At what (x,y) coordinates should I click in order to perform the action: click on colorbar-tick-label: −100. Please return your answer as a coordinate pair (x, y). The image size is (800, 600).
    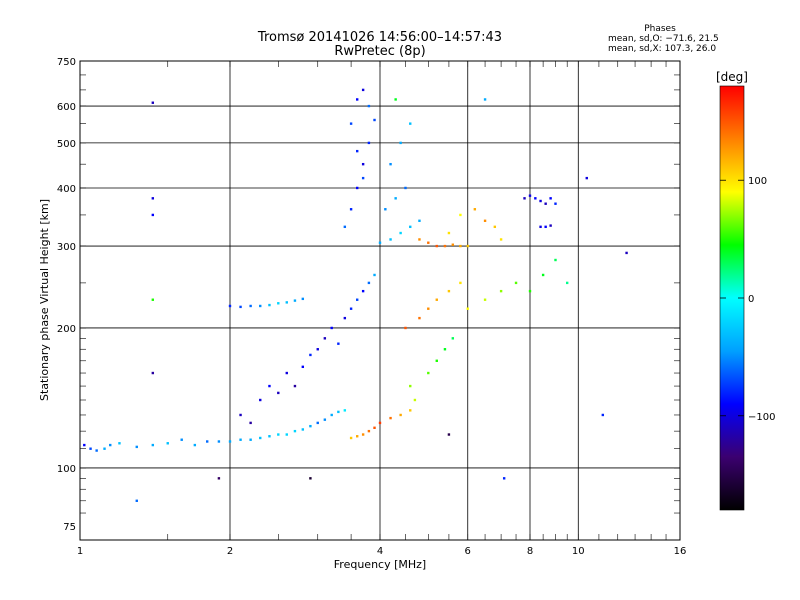
    Looking at the image, I should click on (761, 417).